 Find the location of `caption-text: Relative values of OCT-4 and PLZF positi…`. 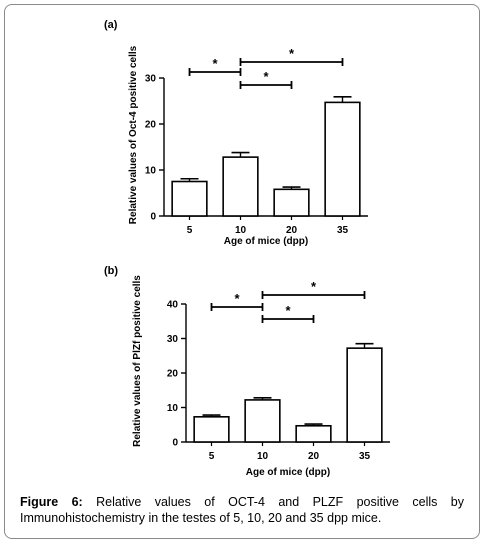

caption-text: Relative values of OCT-4 and PLZF positi… is located at coordinates (242, 510).